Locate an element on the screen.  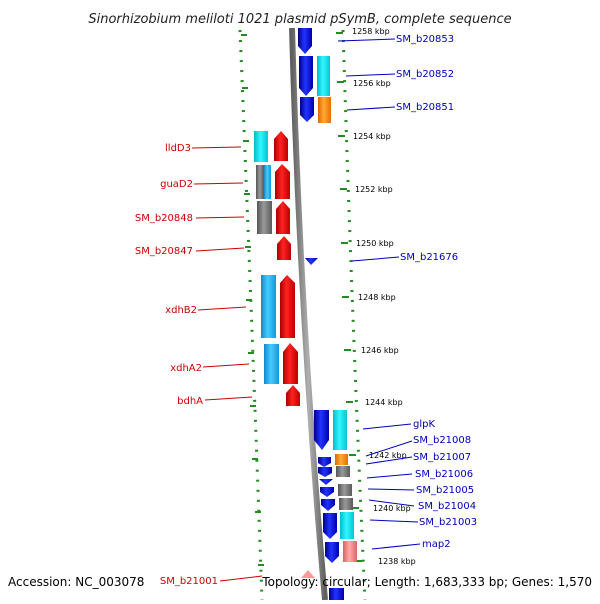
tick-label: 1258 kbp is located at coordinates (371, 31).